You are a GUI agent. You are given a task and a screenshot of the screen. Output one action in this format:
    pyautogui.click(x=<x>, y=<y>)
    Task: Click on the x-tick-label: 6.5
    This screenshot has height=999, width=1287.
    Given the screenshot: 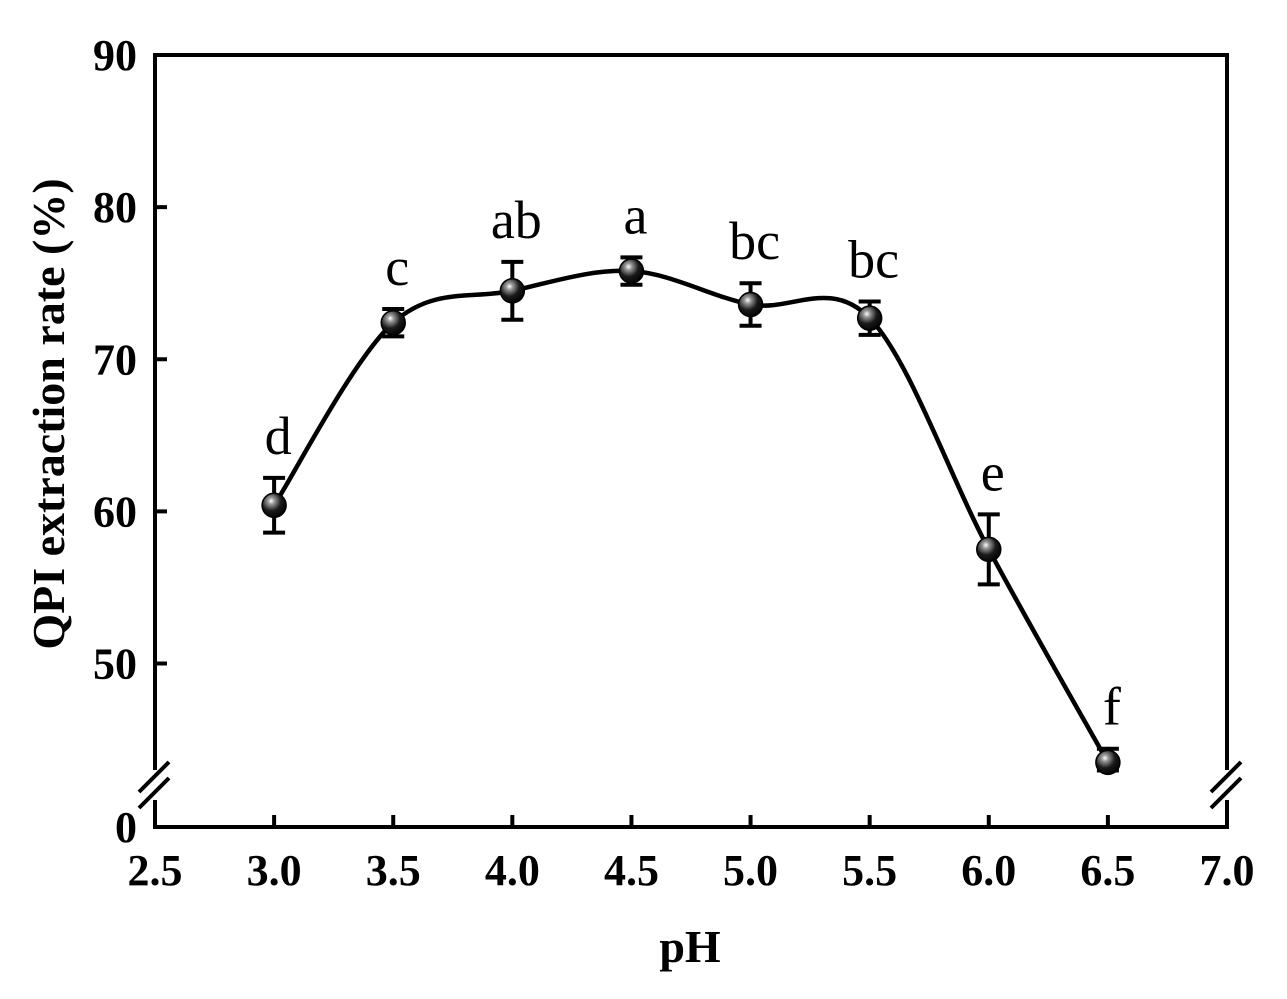 What is the action you would take?
    pyautogui.click(x=1107, y=870)
    